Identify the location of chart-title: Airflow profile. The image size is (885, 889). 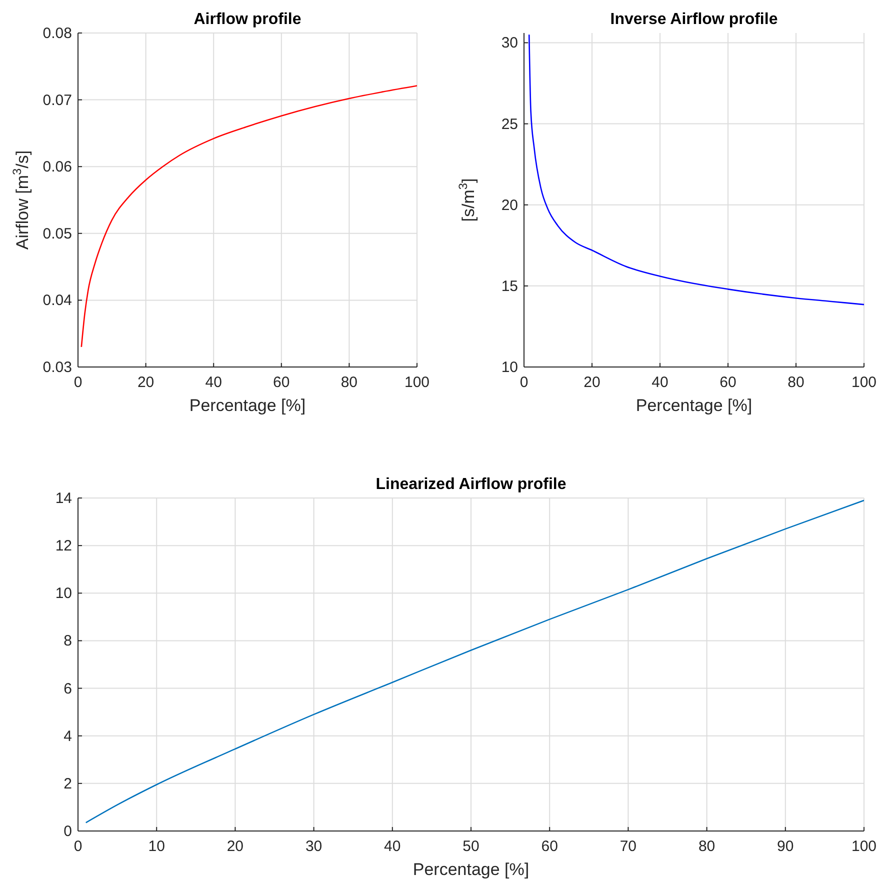
(248, 19).